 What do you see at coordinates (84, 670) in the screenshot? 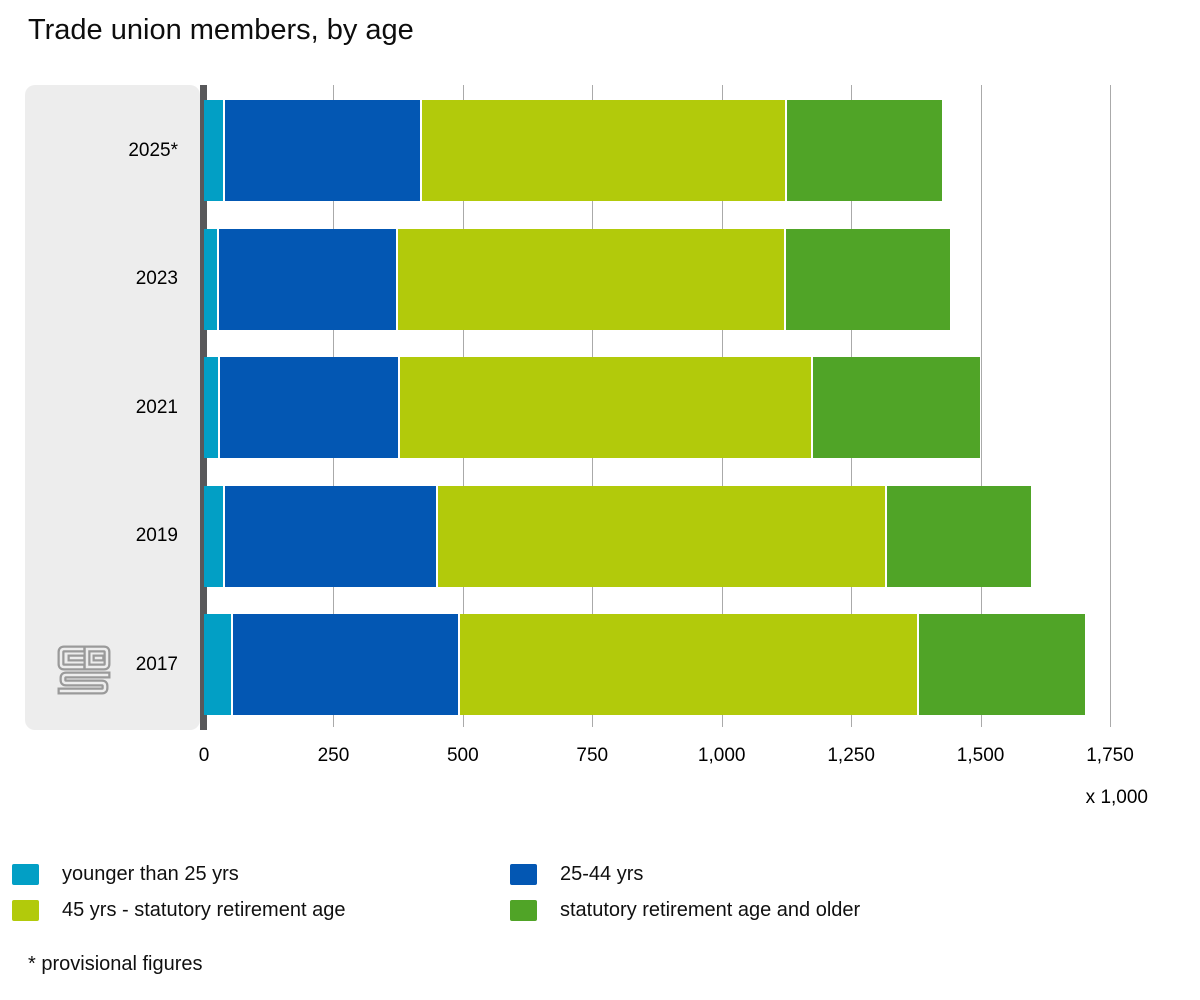
I see `cbs-logo-icon` at bounding box center [84, 670].